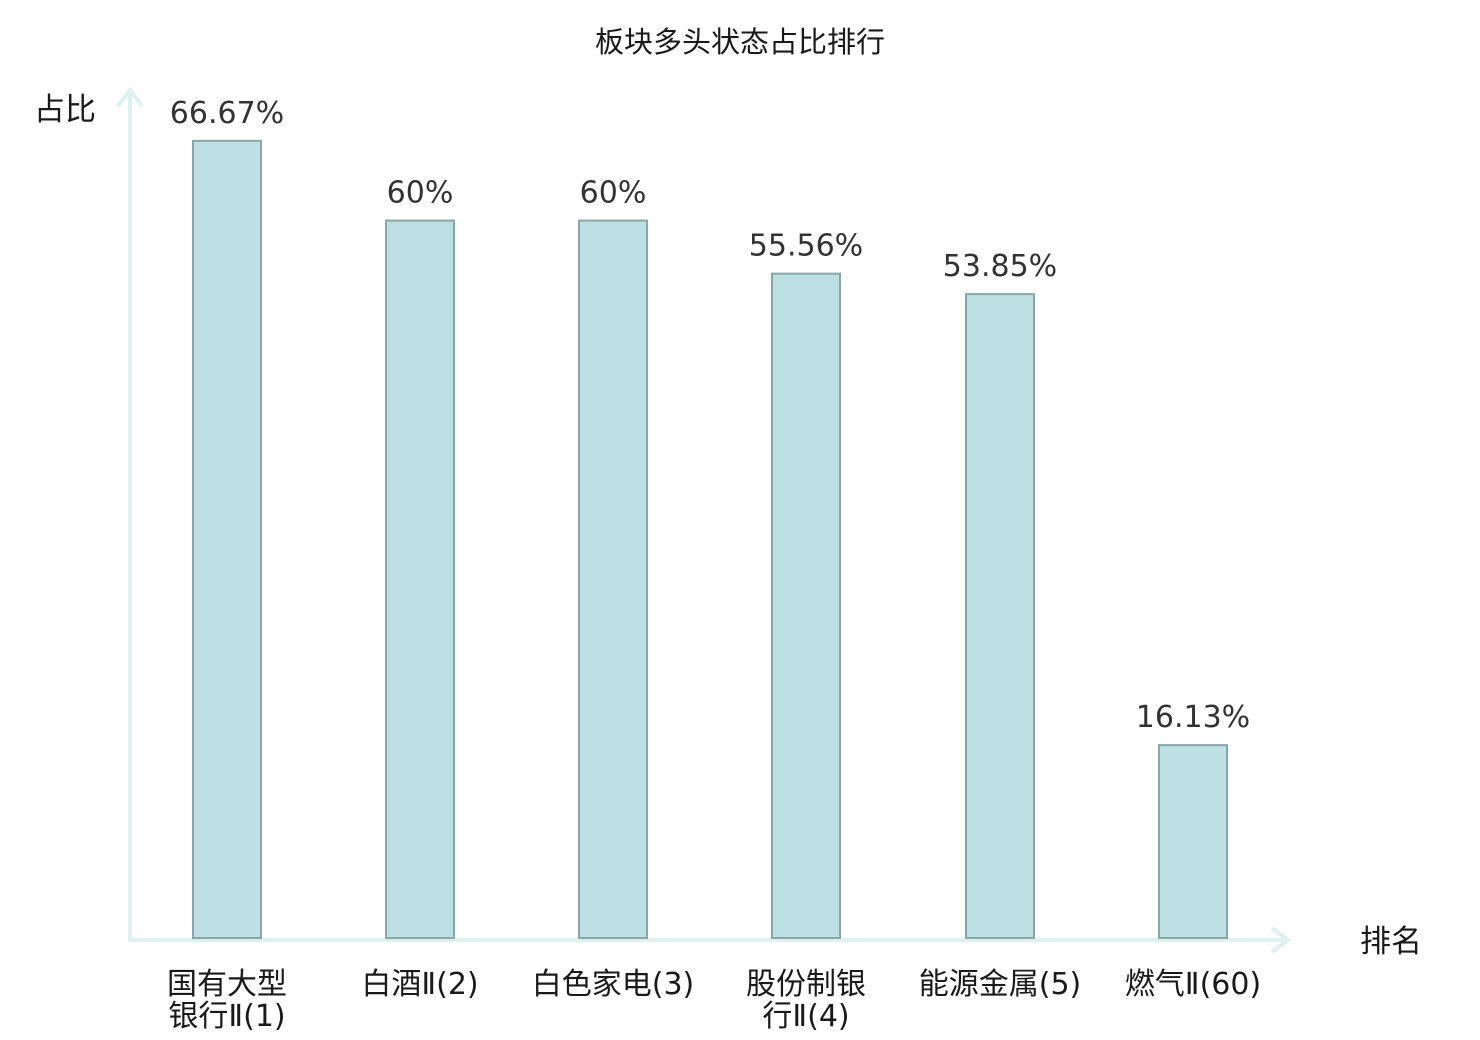 This screenshot has width=1480, height=1040. Describe the element at coordinates (130, 513) in the screenshot. I see `y-axis` at that location.